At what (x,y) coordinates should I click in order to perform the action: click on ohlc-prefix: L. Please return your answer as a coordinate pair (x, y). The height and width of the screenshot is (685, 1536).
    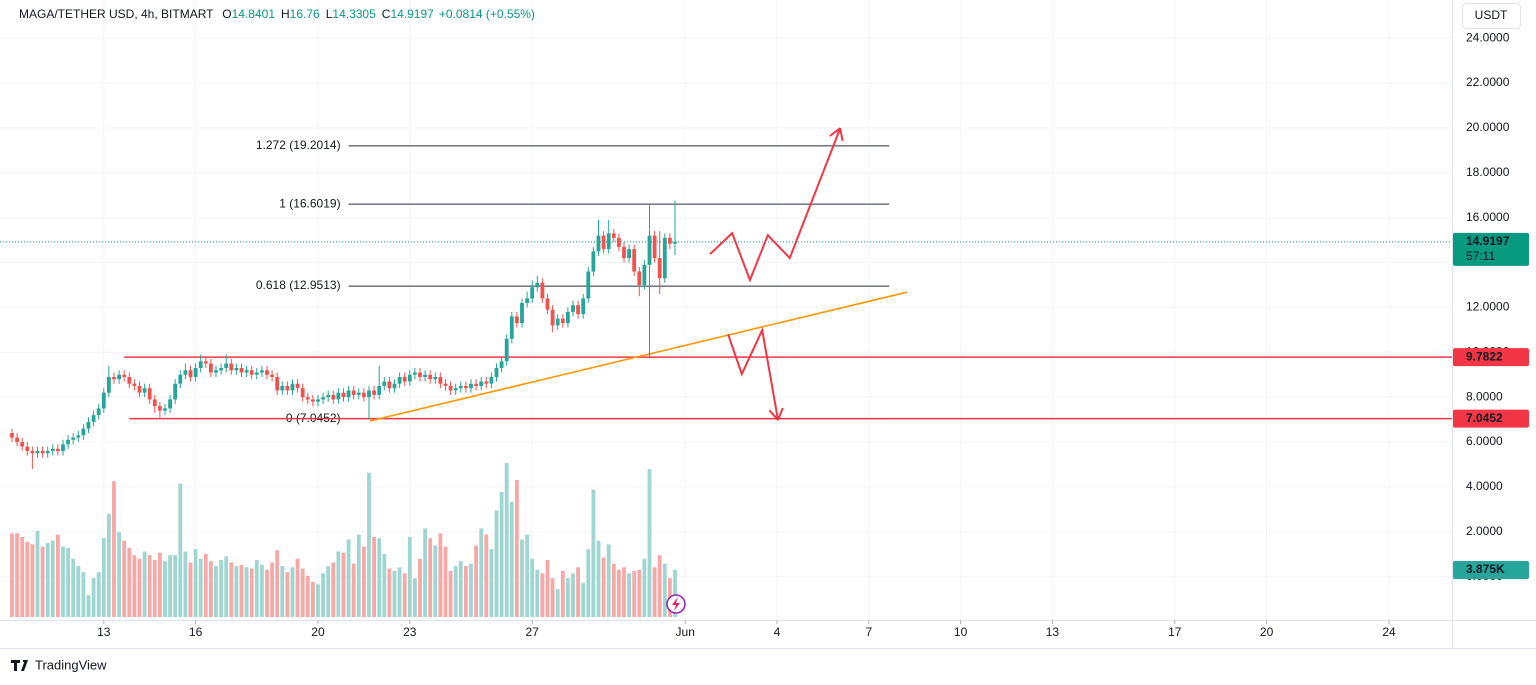
    Looking at the image, I should click on (329, 14).